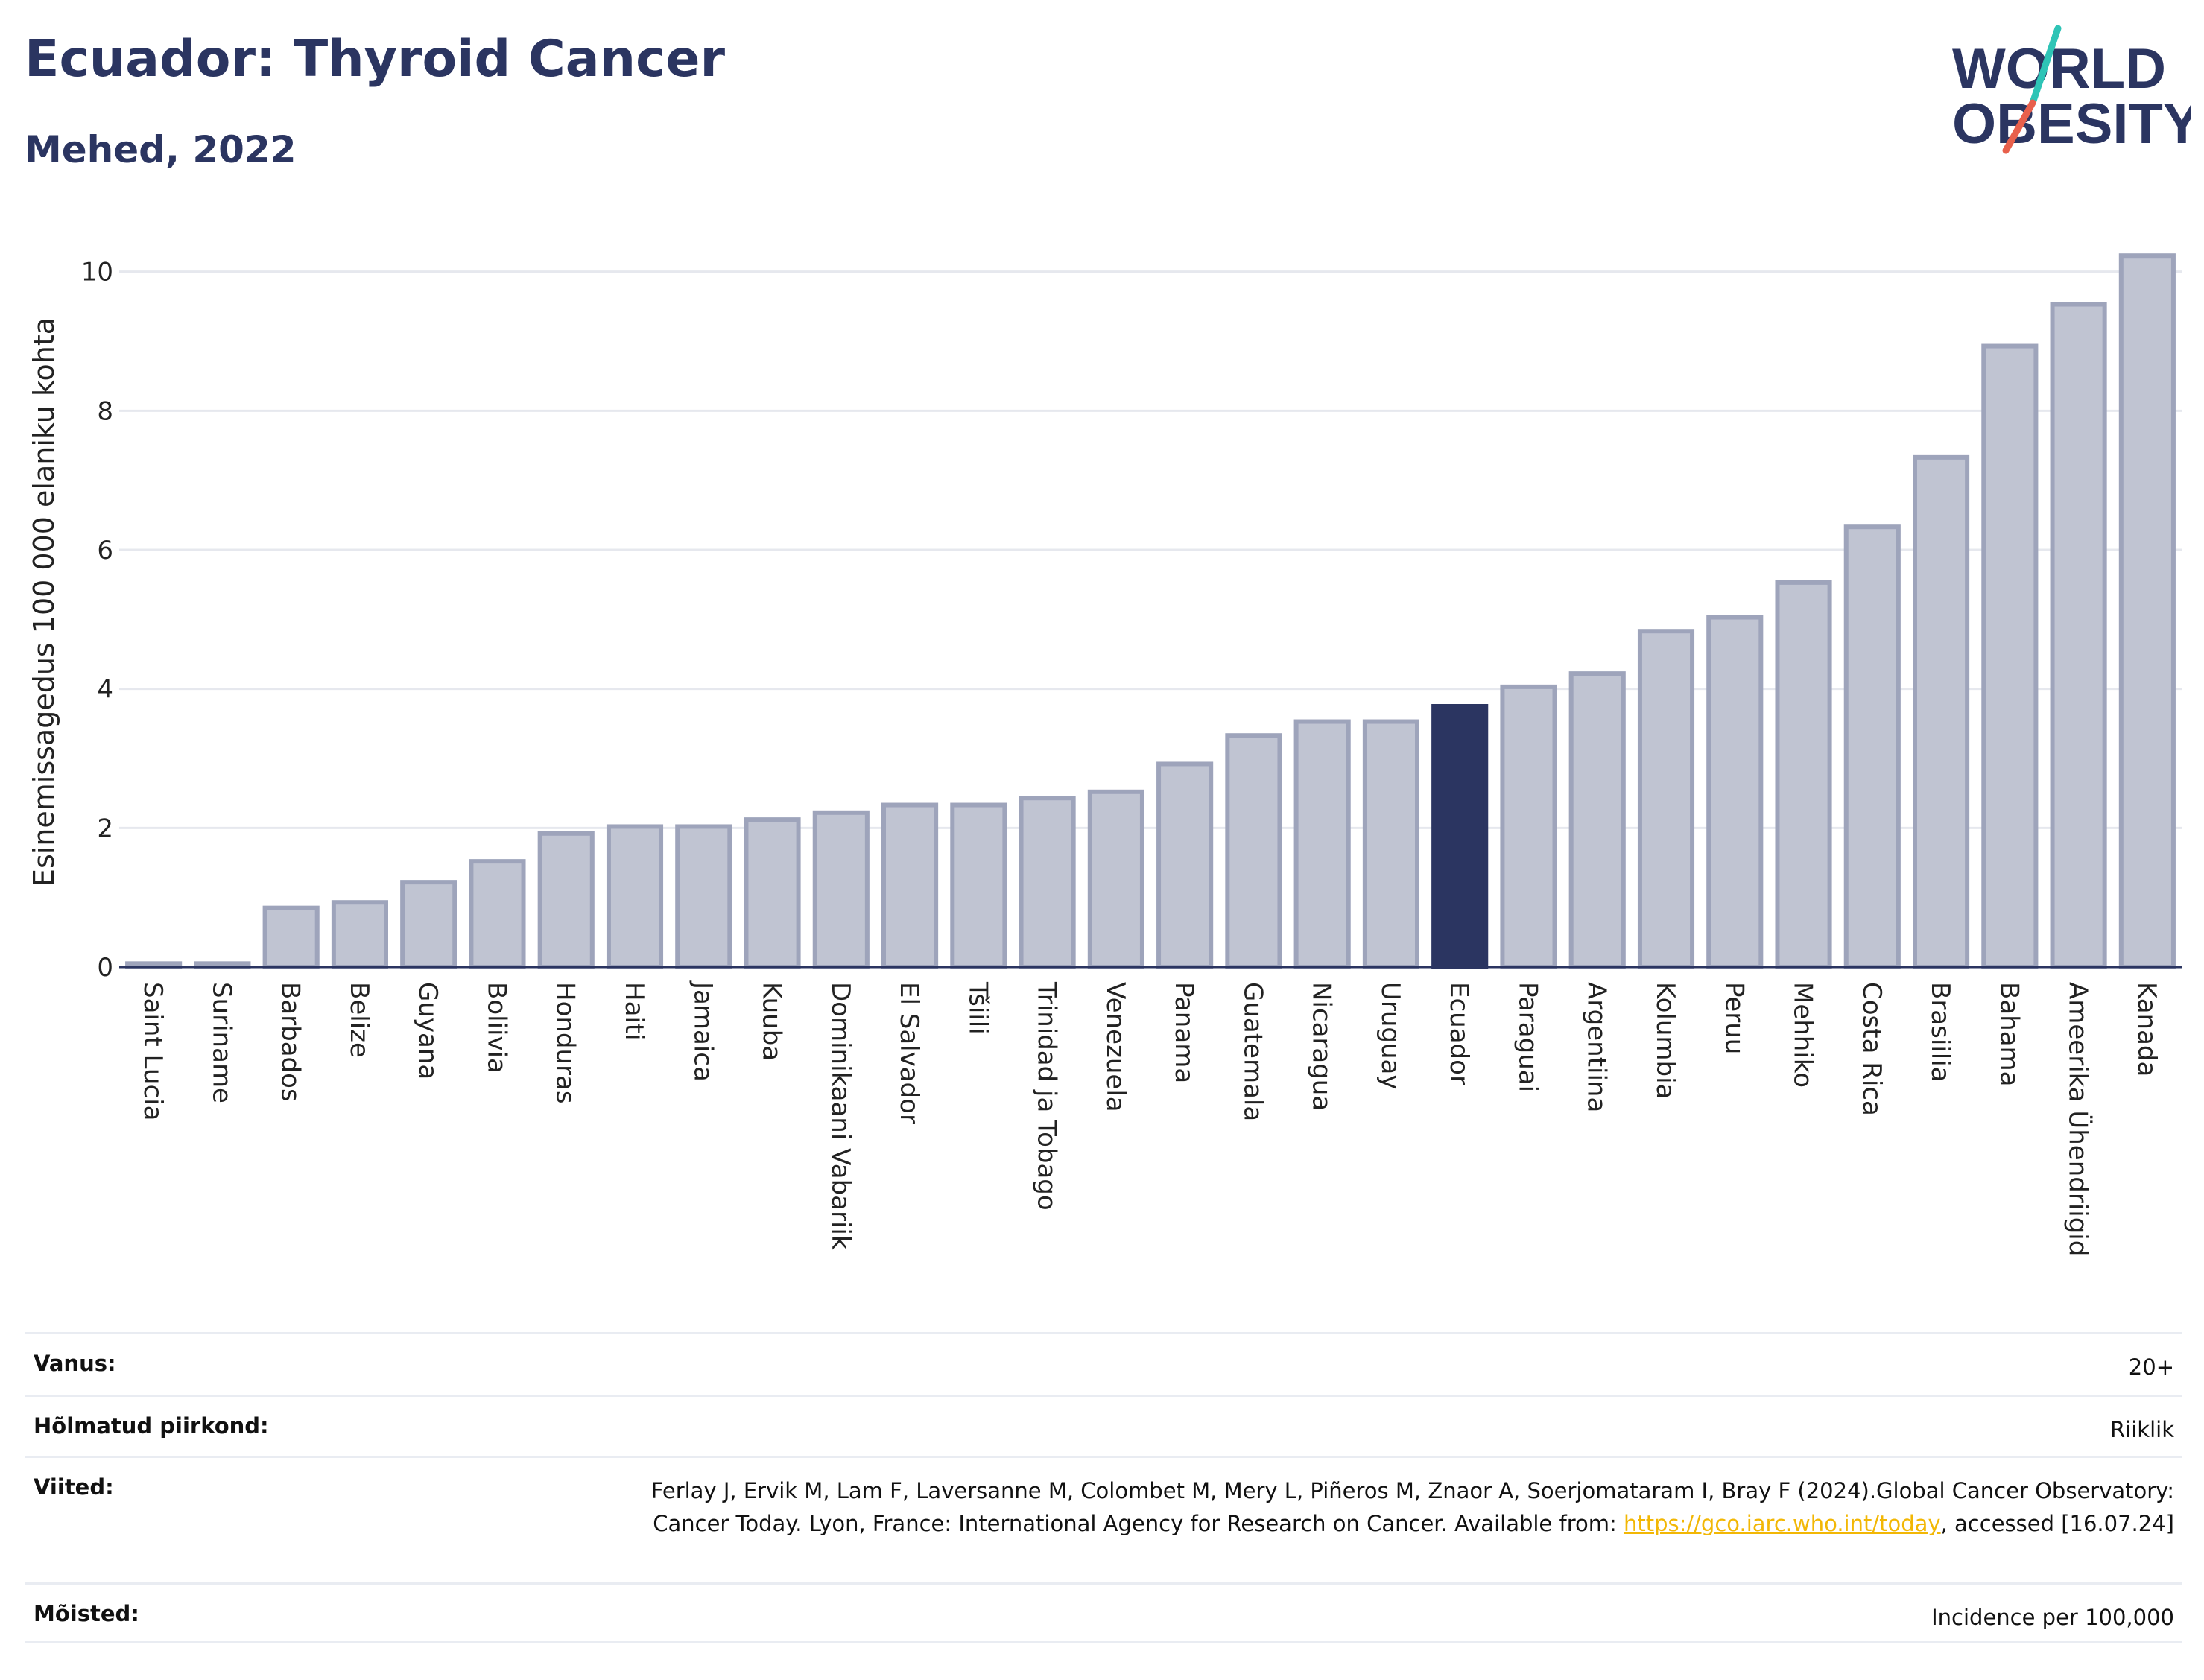  Describe the element at coordinates (1597, 1047) in the screenshot. I see `x-tick-label: Argentiina` at that location.